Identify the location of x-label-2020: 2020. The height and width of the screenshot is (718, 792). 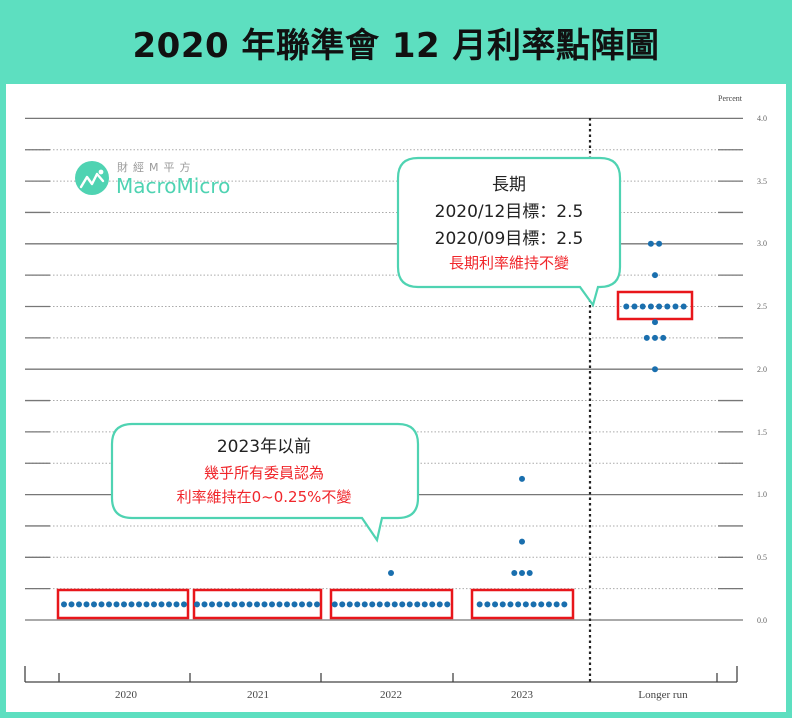
(126, 695).